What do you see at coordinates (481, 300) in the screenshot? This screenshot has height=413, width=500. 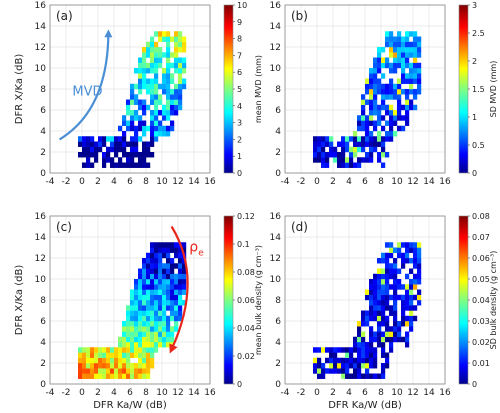 I see `colorbar-tick-label: 0.04` at bounding box center [481, 300].